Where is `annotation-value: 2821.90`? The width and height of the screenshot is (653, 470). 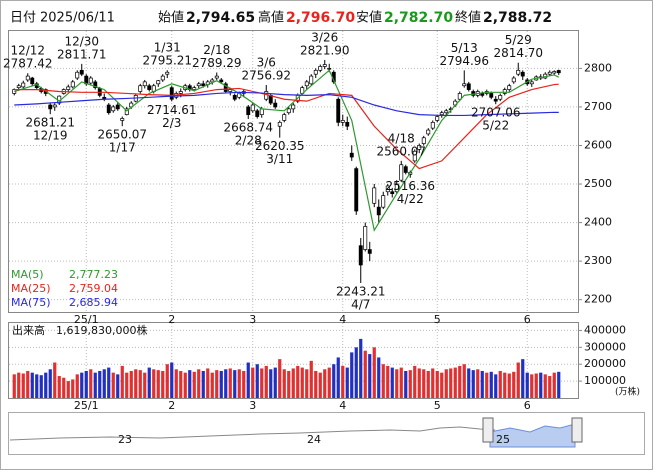 annotation-value: 2821.90 is located at coordinates (325, 50).